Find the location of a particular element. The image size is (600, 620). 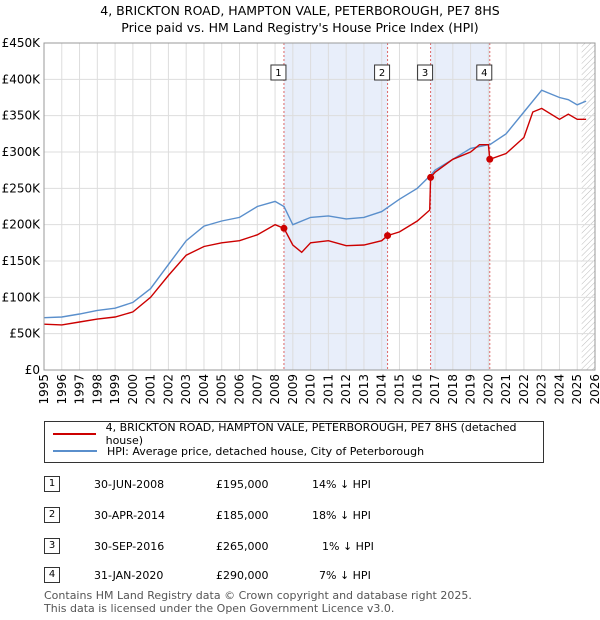

transaction-hpi: 7% ↓ HPI is located at coordinates (345, 575).